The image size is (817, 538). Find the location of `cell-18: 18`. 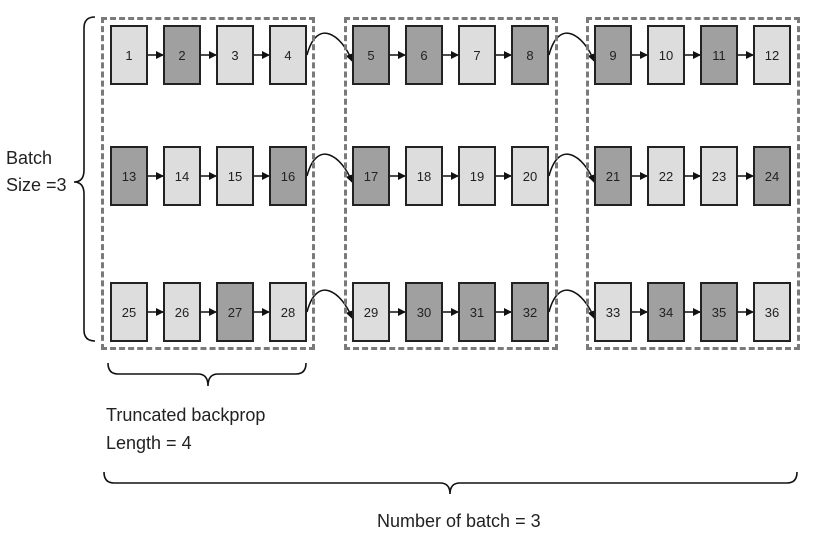

cell-18: 18 is located at coordinates (424, 176).